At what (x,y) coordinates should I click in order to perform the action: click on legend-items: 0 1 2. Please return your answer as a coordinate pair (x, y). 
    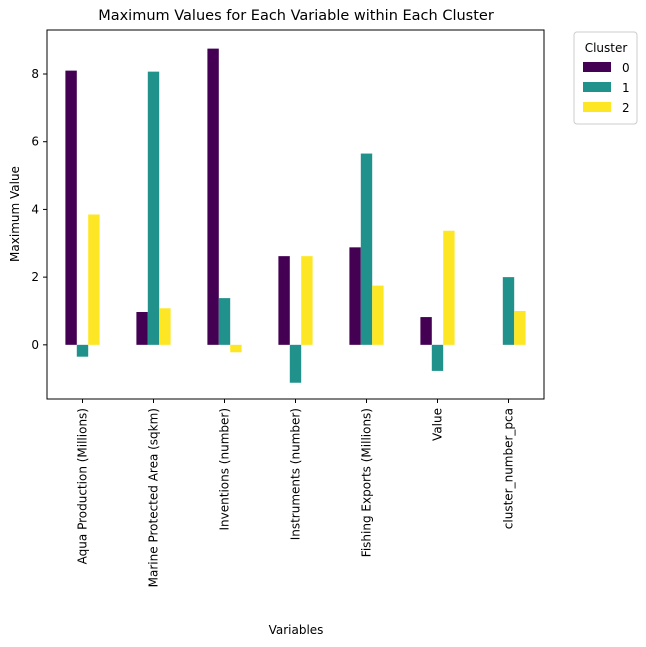
    Looking at the image, I should click on (606, 88).